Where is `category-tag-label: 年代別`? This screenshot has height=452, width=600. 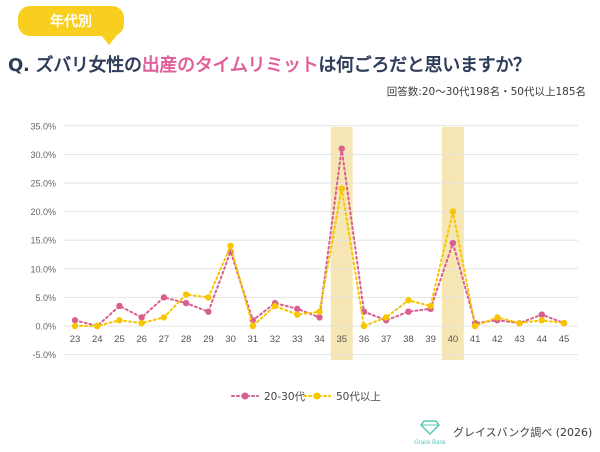
category-tag-label: 年代別 is located at coordinates (71, 22).